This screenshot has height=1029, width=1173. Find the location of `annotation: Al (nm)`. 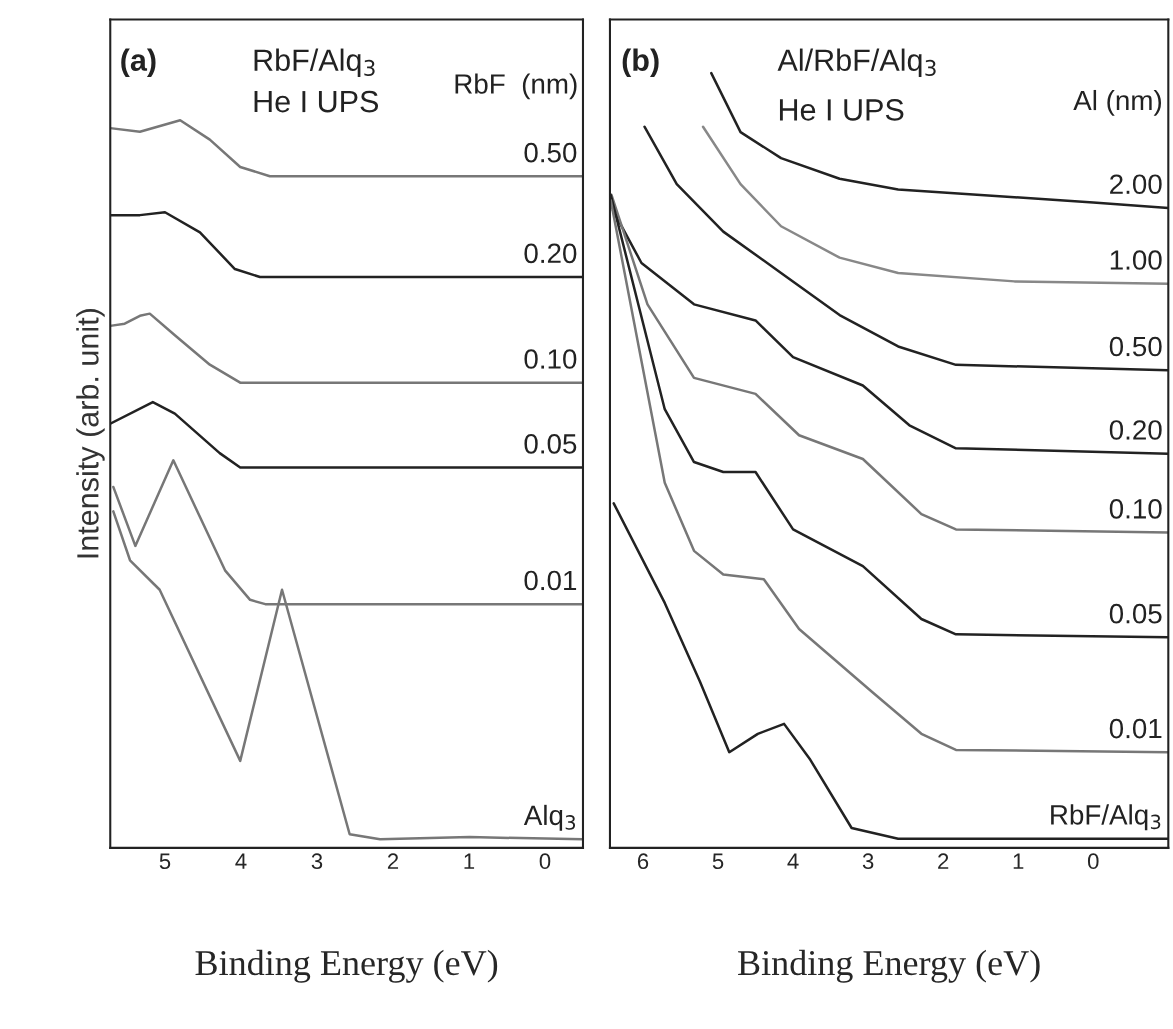

annotation: Al (nm) is located at coordinates (1117, 102).